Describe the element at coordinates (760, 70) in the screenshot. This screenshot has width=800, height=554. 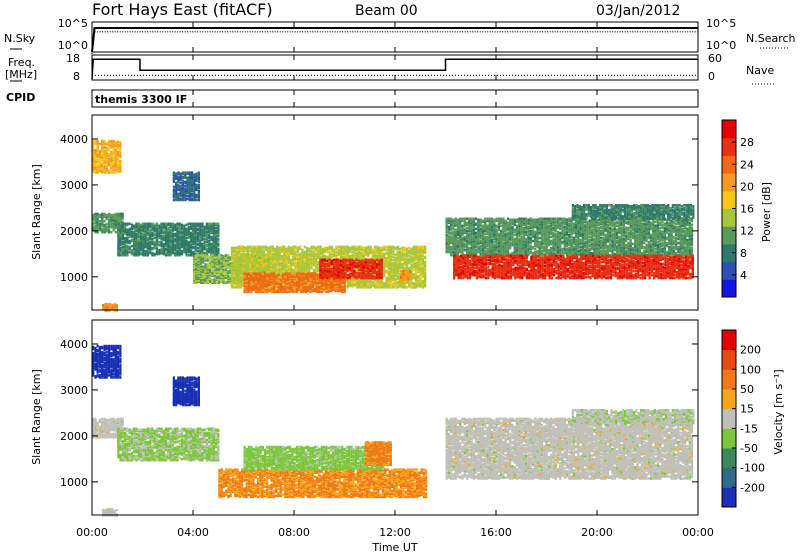
I see `nave-label: Nave` at that location.